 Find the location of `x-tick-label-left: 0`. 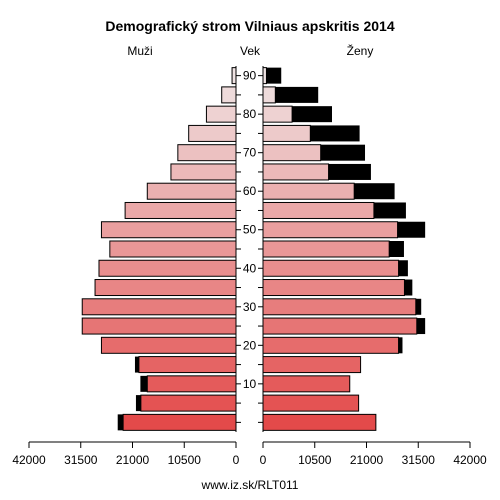

x-tick-label-left: 0 is located at coordinates (236, 460).